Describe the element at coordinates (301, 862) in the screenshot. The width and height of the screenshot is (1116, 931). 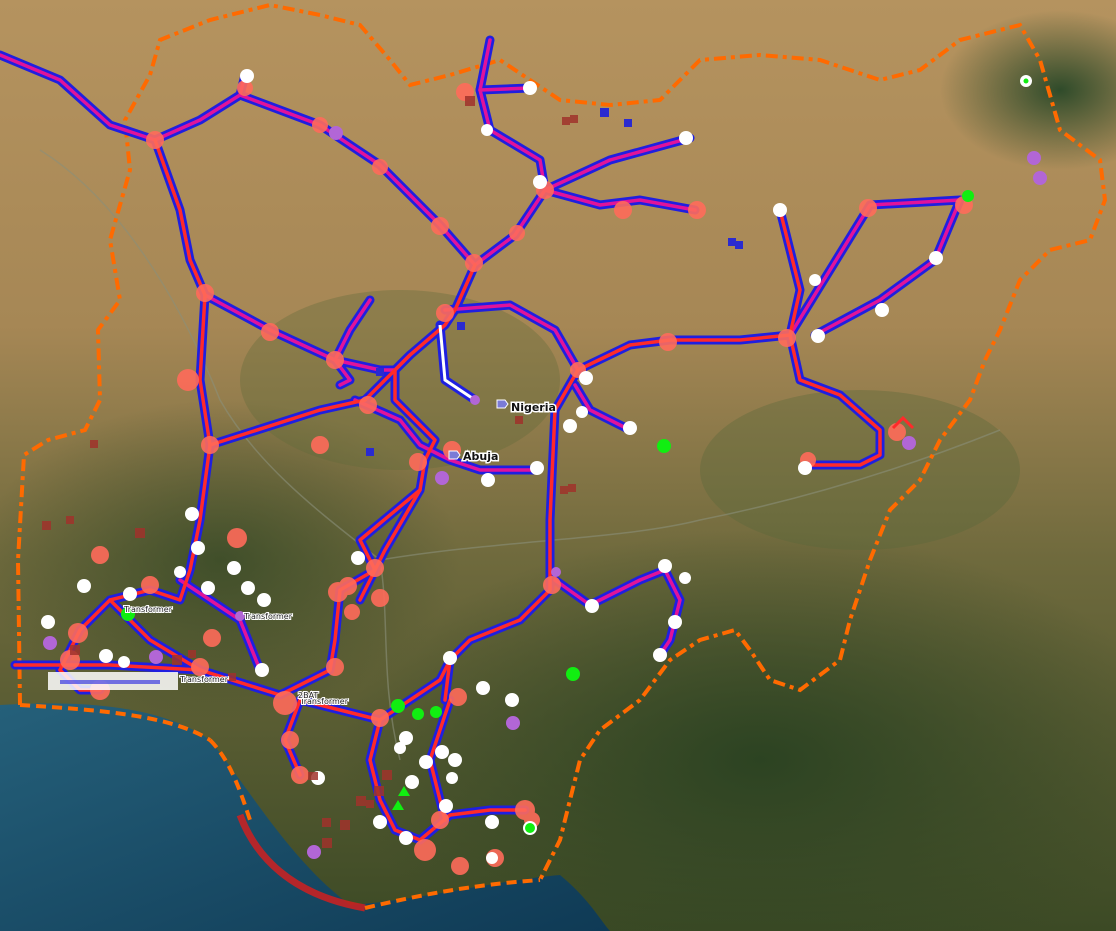
I see `coast-highlight` at that location.